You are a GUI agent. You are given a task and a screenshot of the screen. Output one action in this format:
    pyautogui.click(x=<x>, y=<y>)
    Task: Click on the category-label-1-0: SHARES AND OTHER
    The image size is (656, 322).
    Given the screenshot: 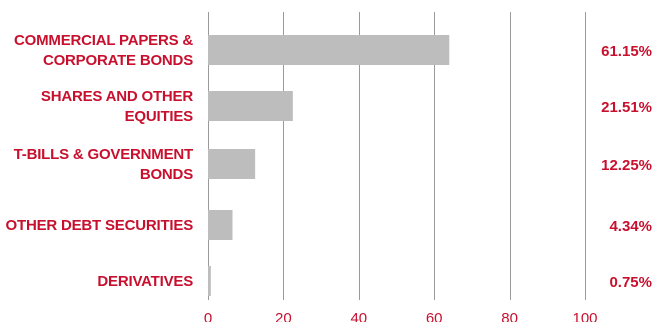 What is the action you would take?
    pyautogui.click(x=117, y=96)
    